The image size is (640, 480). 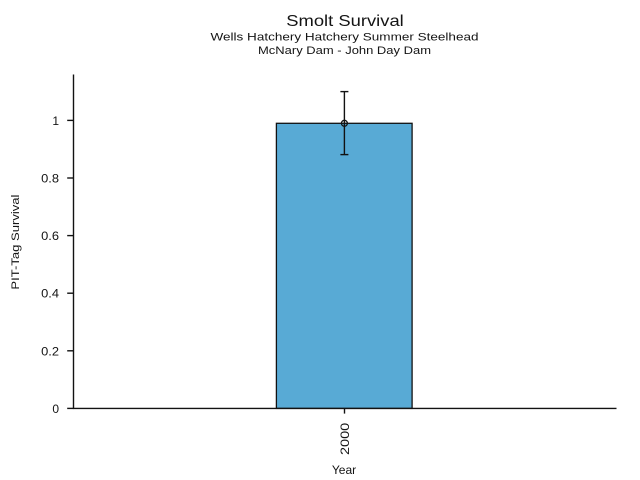 What do you see at coordinates (345, 21) in the screenshot?
I see `svg-text: Smolt Survival` at bounding box center [345, 21].